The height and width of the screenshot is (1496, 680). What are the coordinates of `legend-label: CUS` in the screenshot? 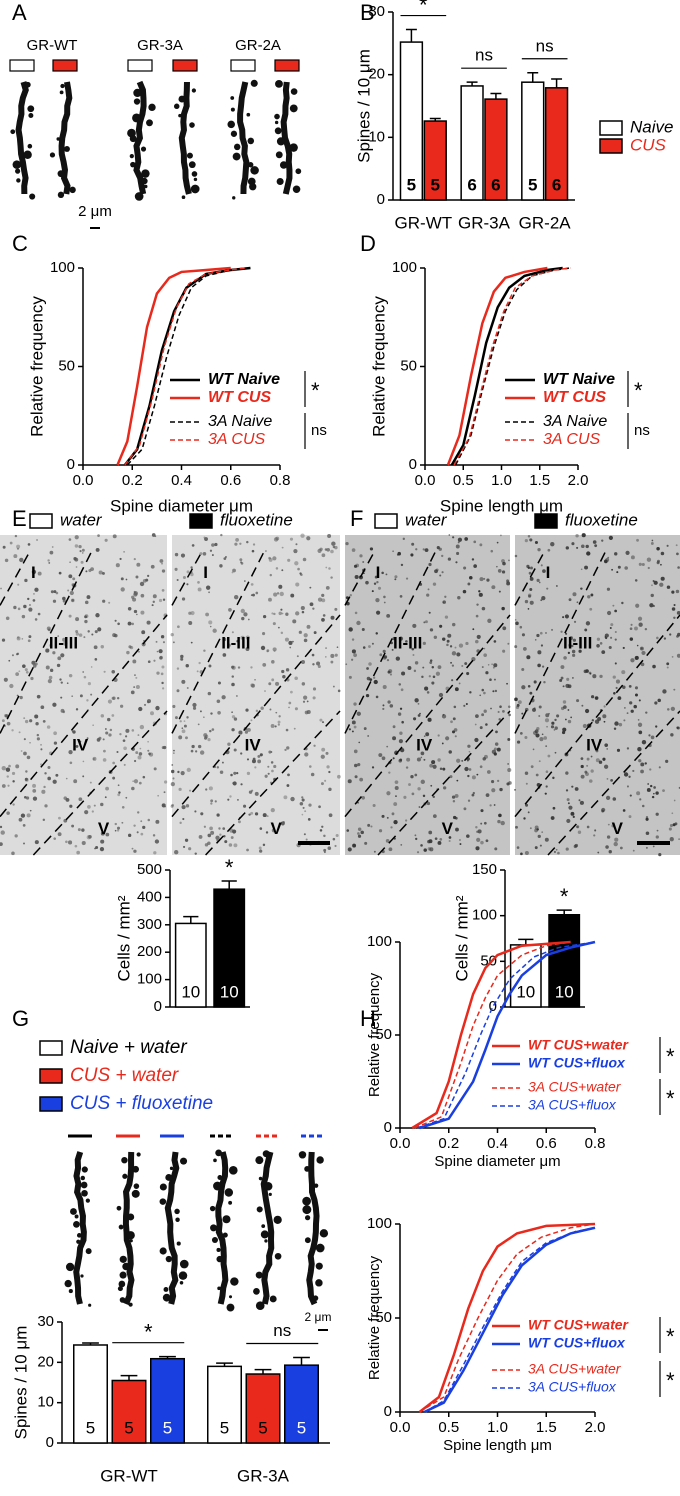 It's located at (648, 144).